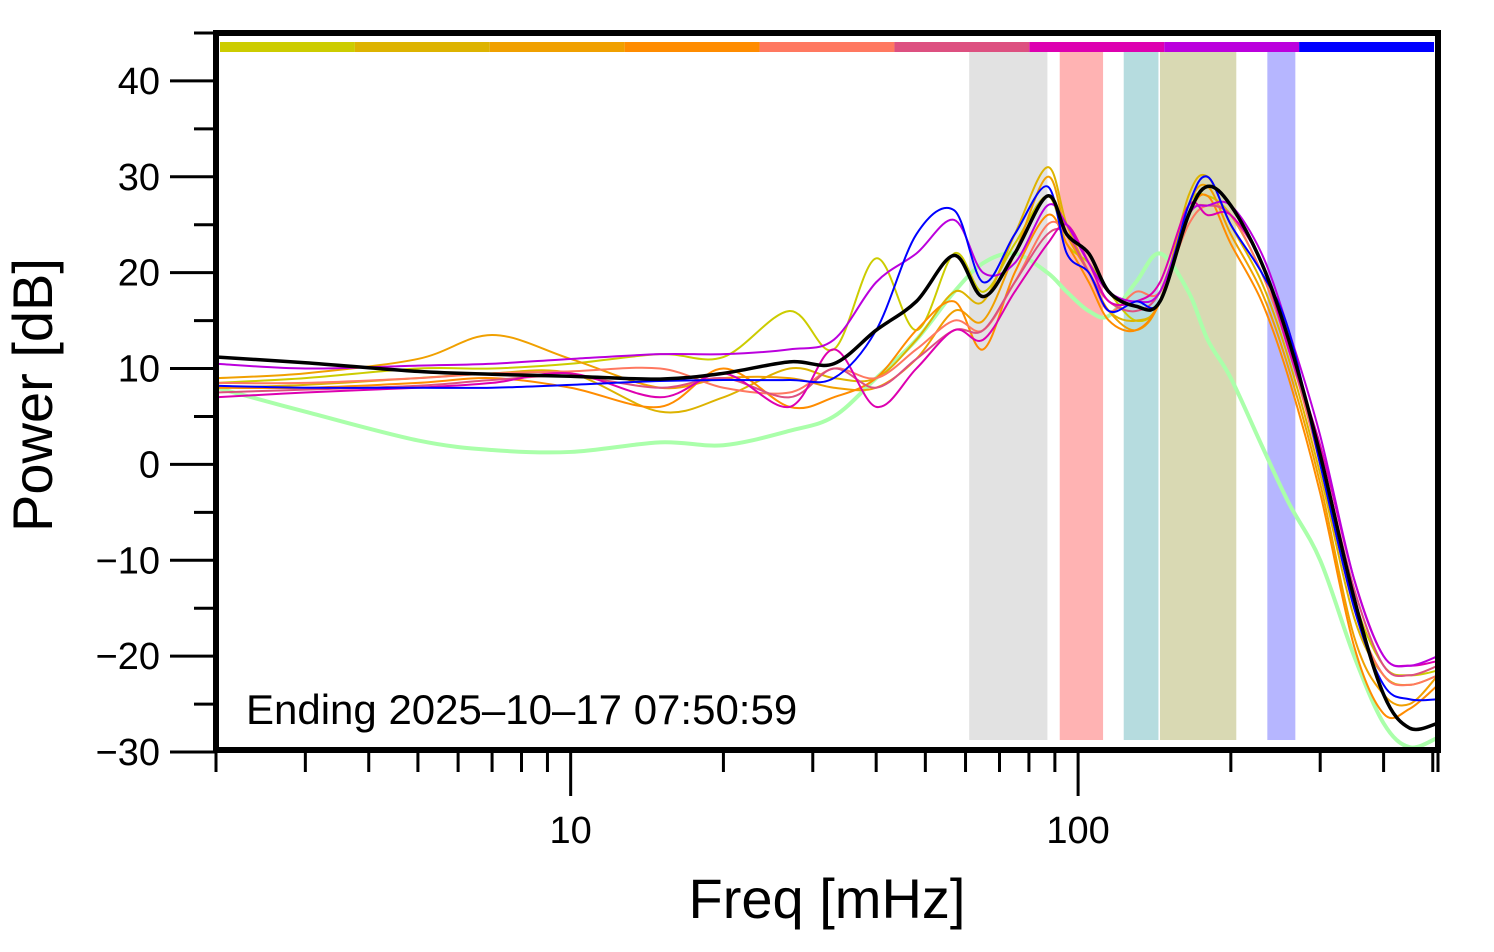  Describe the element at coordinates (32, 395) in the screenshot. I see `y-axis-title: Power [dB]` at that location.